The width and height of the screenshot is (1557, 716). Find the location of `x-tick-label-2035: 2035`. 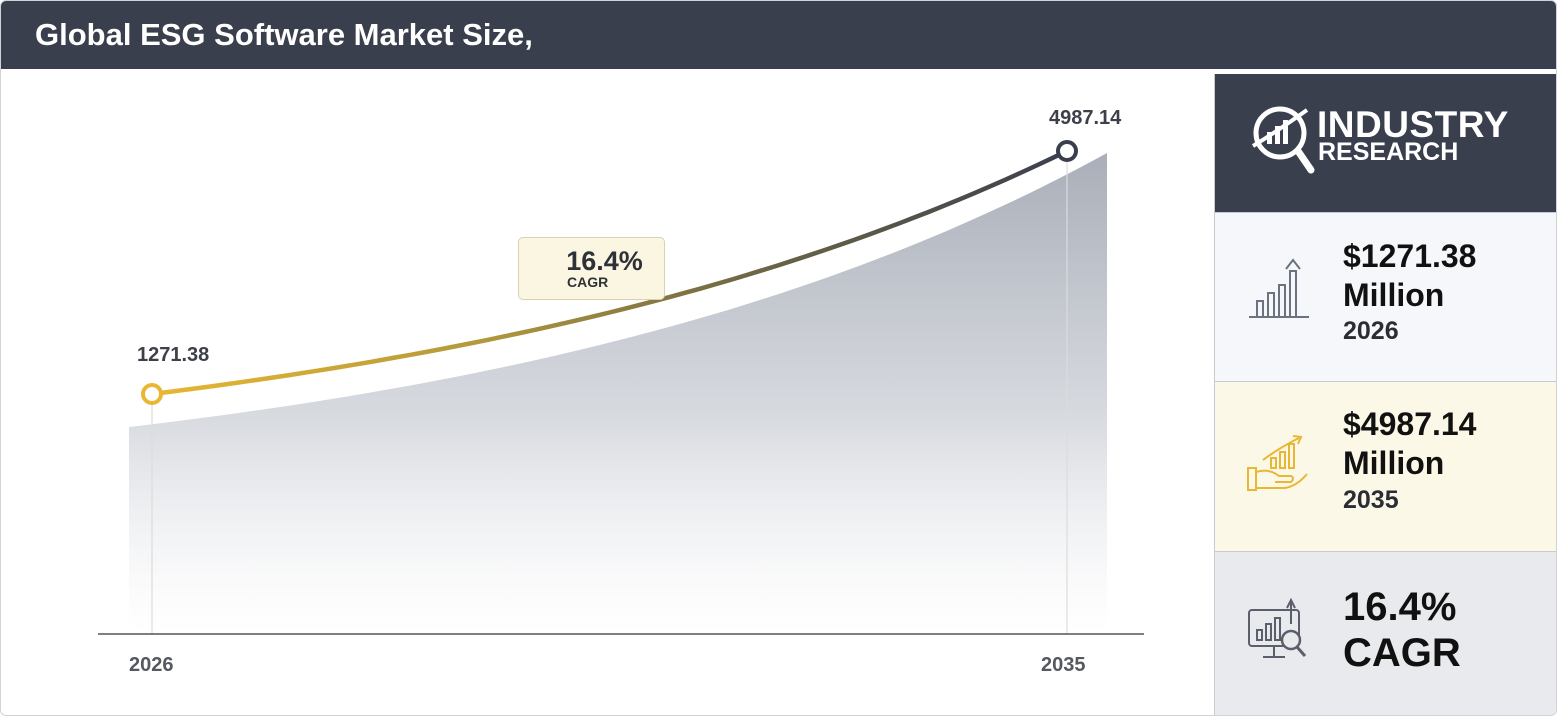

x-tick-label-2035: 2035 is located at coordinates (1063, 665).